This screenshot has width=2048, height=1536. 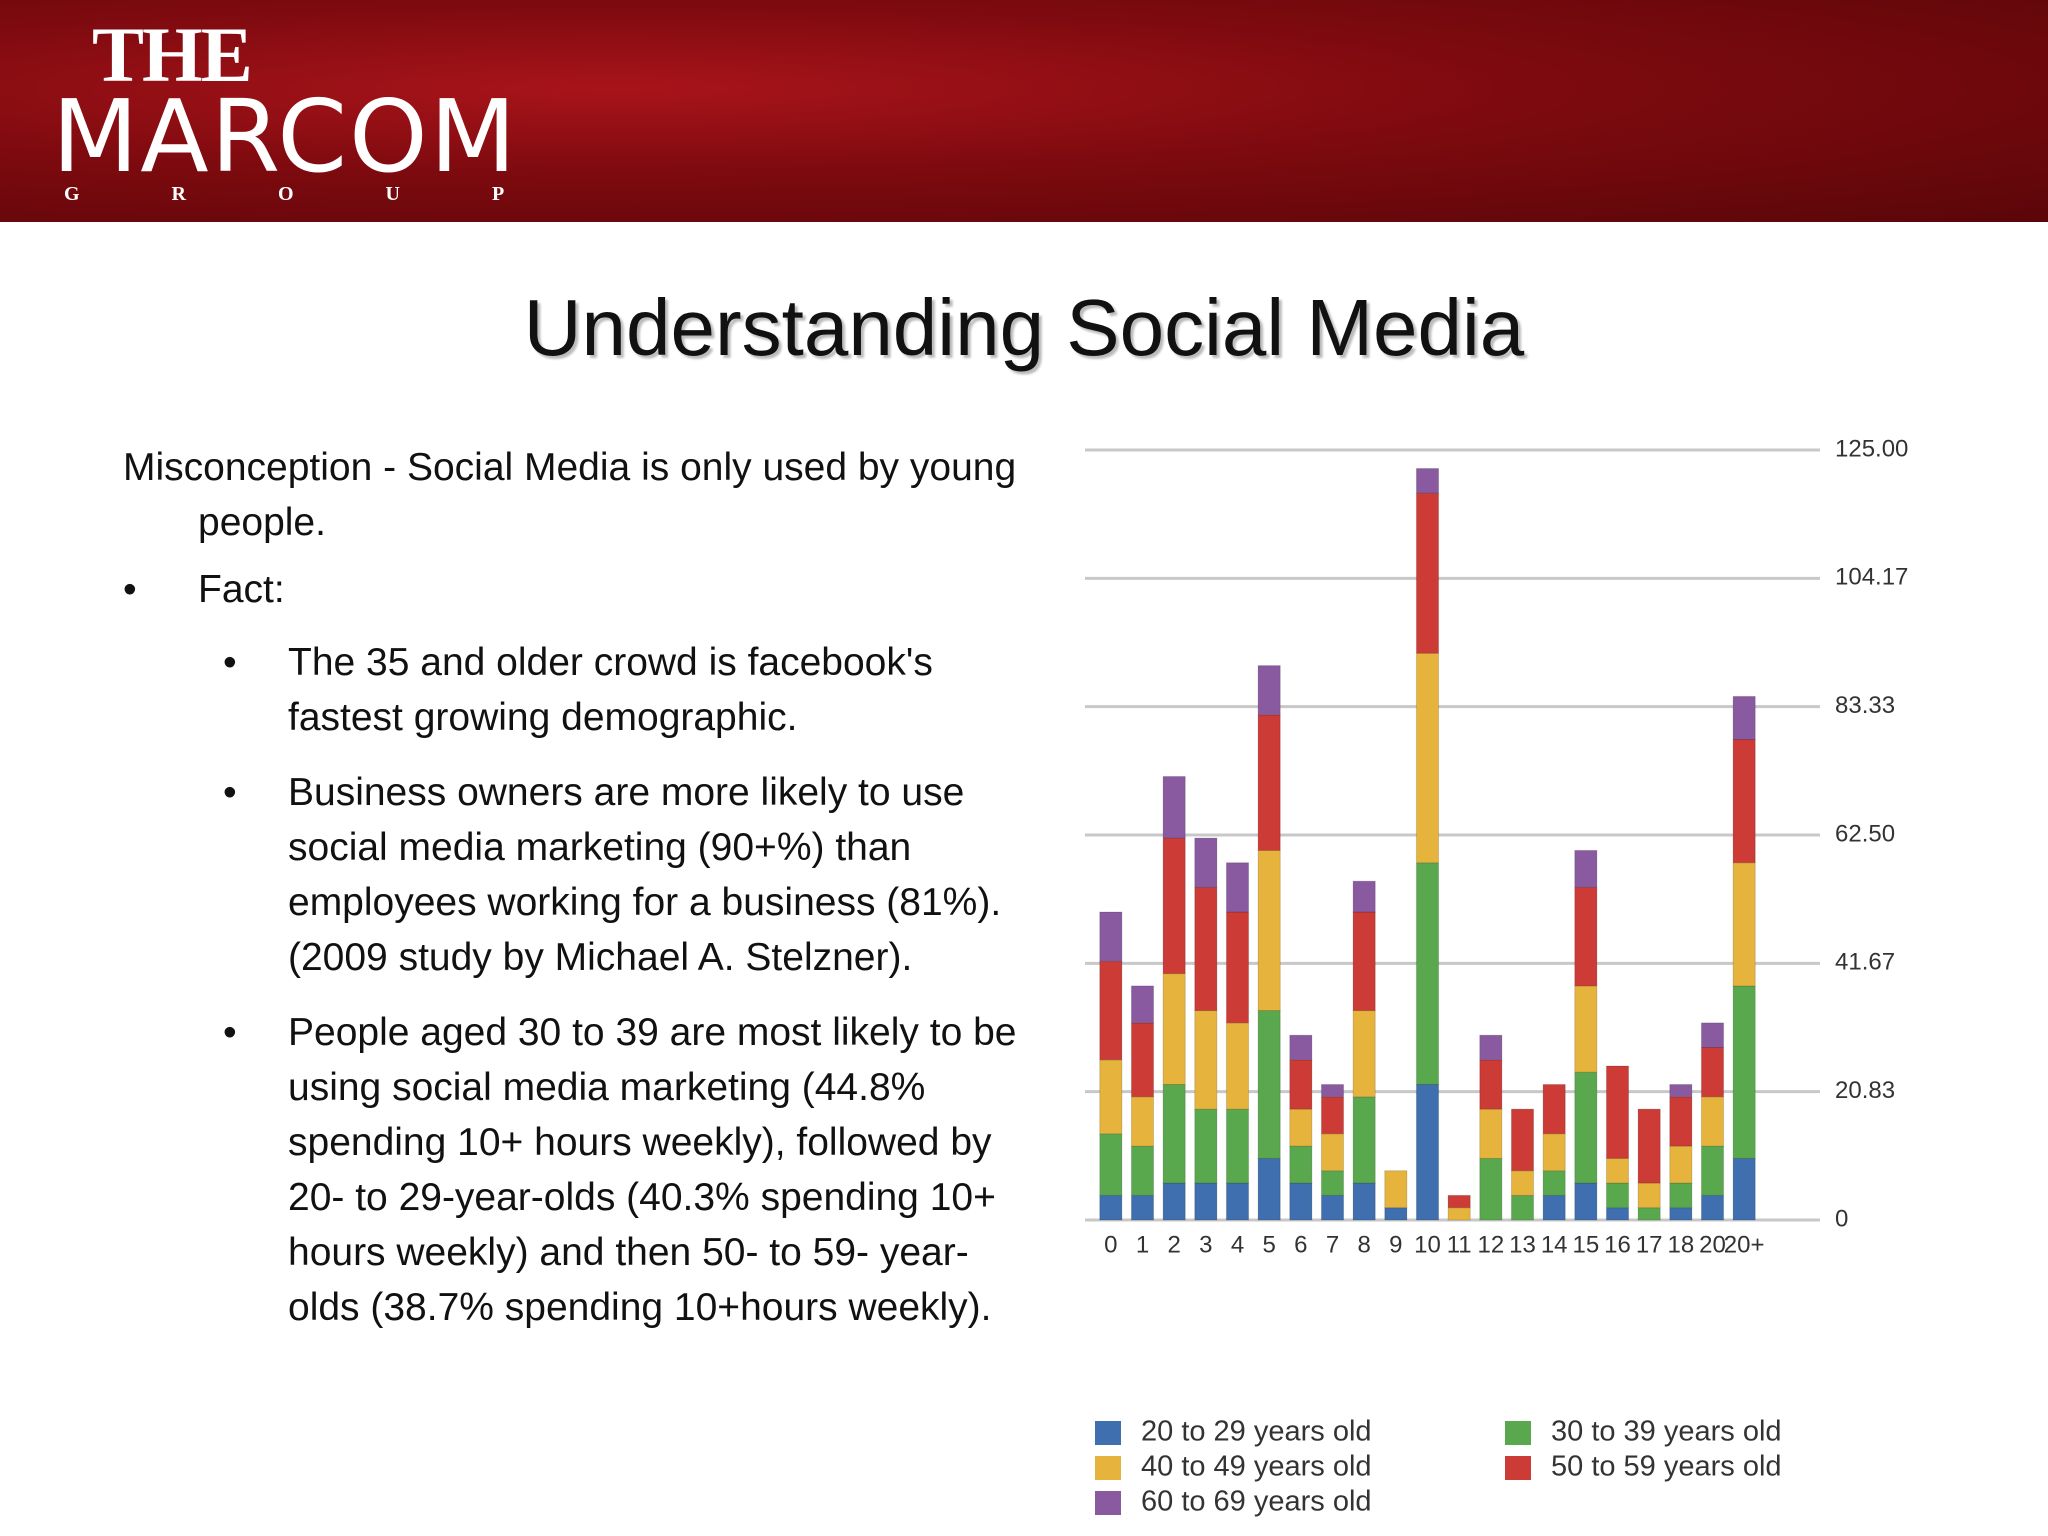 What do you see at coordinates (1024, 111) in the screenshot?
I see `header-banner: THE MARCOM GROUP` at bounding box center [1024, 111].